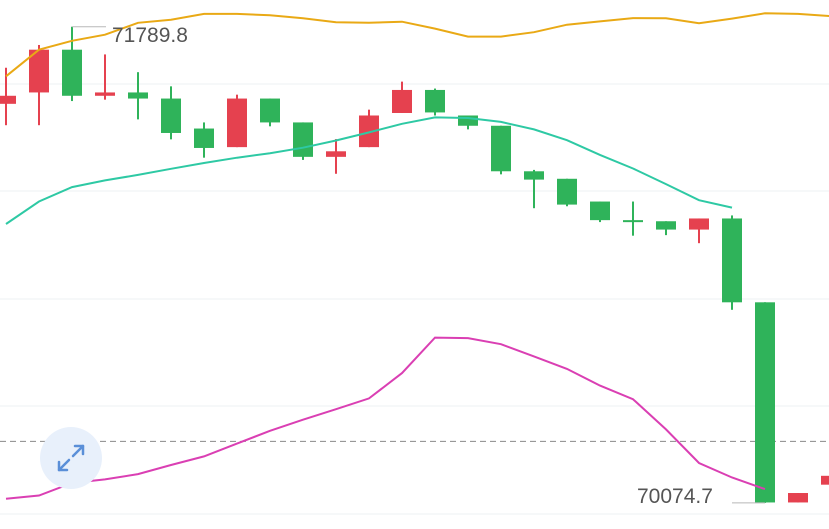  I want to click on max-price-label: 71789.8, so click(150, 35).